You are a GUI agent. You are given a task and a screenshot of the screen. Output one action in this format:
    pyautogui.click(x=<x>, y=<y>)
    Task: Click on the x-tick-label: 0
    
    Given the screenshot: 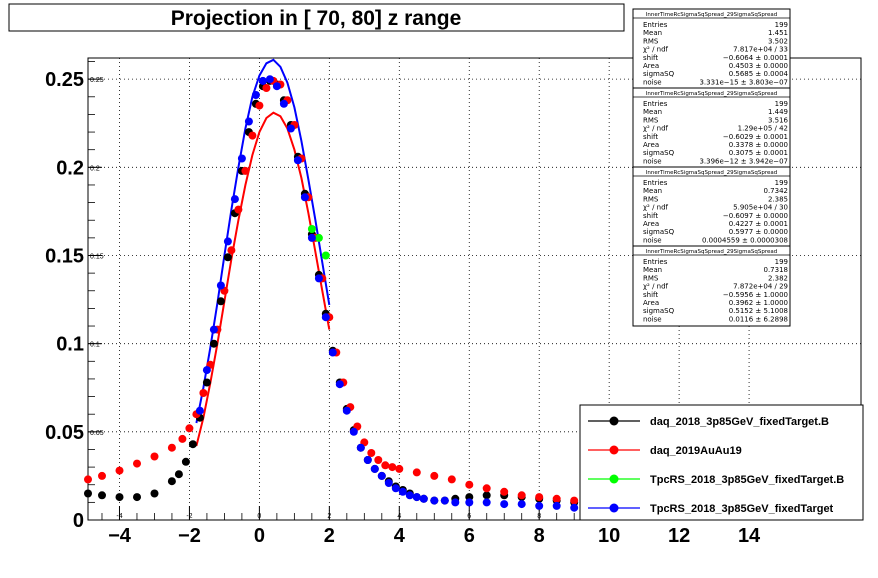 What is the action you would take?
    pyautogui.click(x=259, y=536)
    